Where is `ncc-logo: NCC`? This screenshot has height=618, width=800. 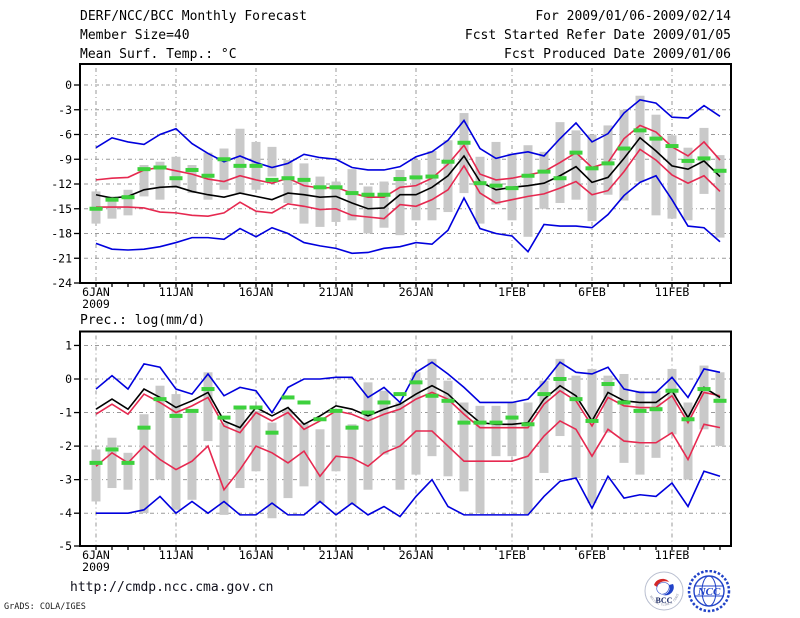 ncc-logo: NCC is located at coordinates (709, 591).